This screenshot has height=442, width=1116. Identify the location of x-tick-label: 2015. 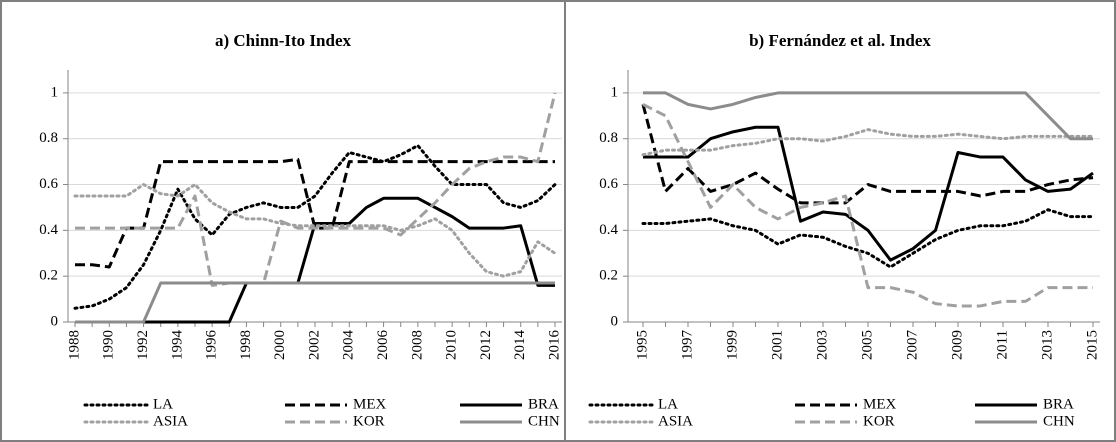
(1092, 345).